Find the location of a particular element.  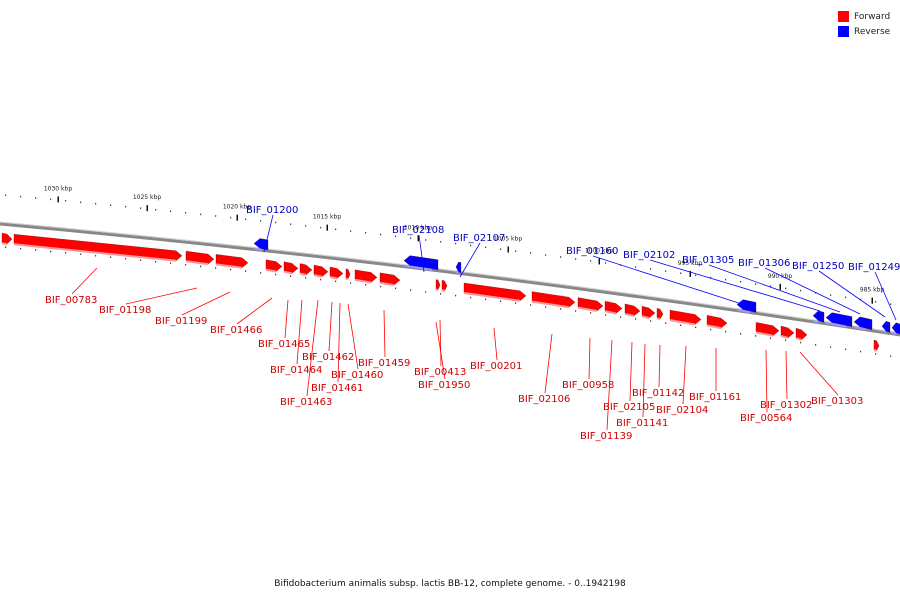

forward-swatch is located at coordinates (843, 16).